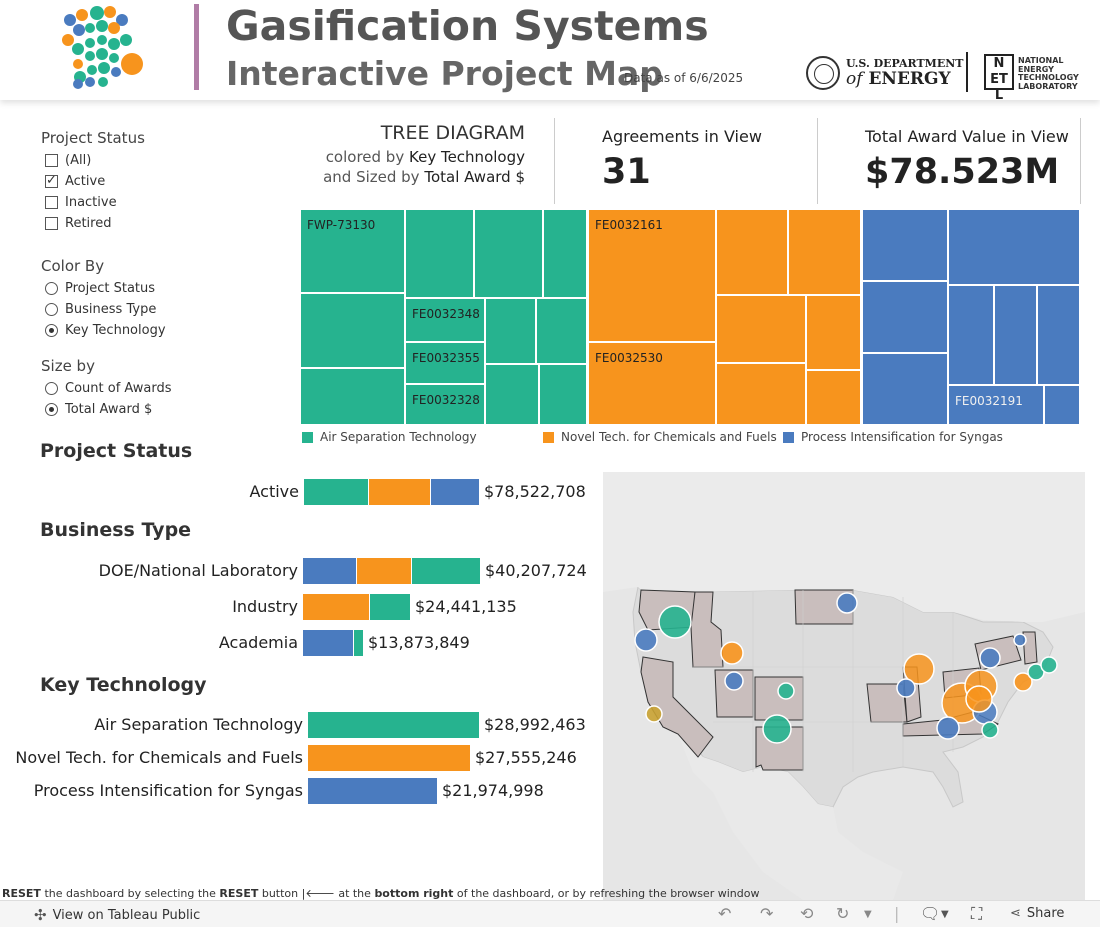 Image resolution: width=1100 pixels, height=927 pixels. What do you see at coordinates (807, 913) in the screenshot?
I see `revert-icon: ⟲` at bounding box center [807, 913].